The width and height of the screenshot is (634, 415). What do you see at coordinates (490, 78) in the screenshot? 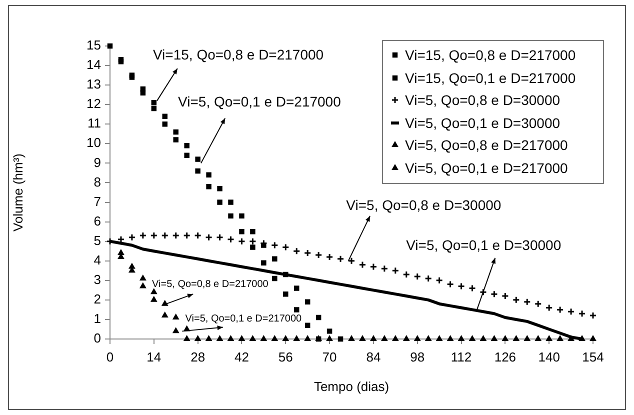
I see `legend-label: Vi=15, Qo=0,1 e D=217000` at bounding box center [490, 78].